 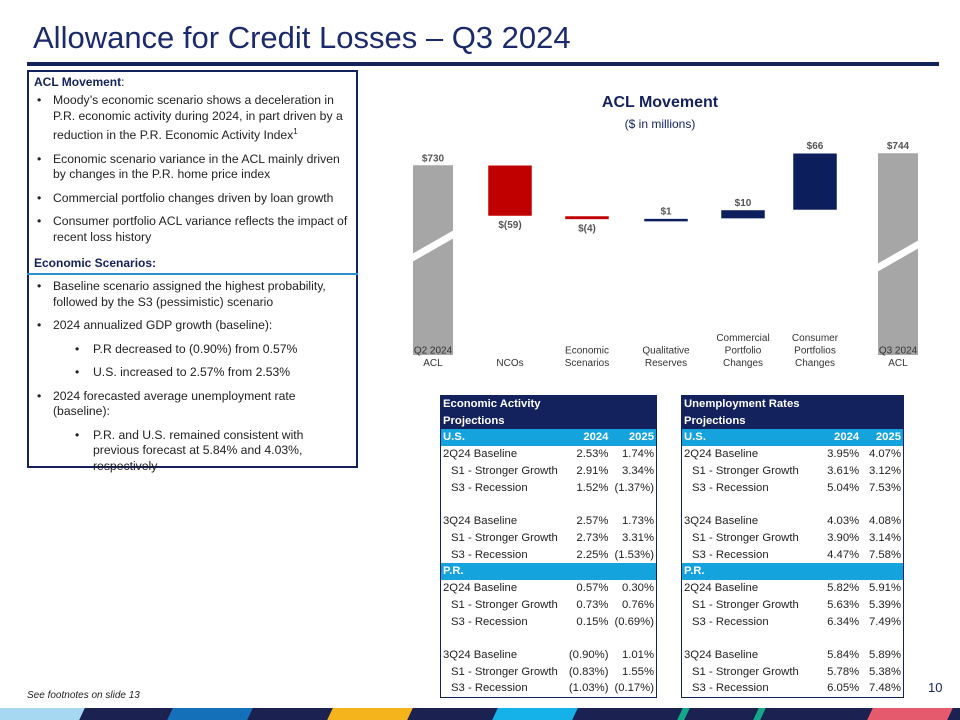 What do you see at coordinates (843, 588) in the screenshot?
I see `value-2024: 5.82%` at bounding box center [843, 588].